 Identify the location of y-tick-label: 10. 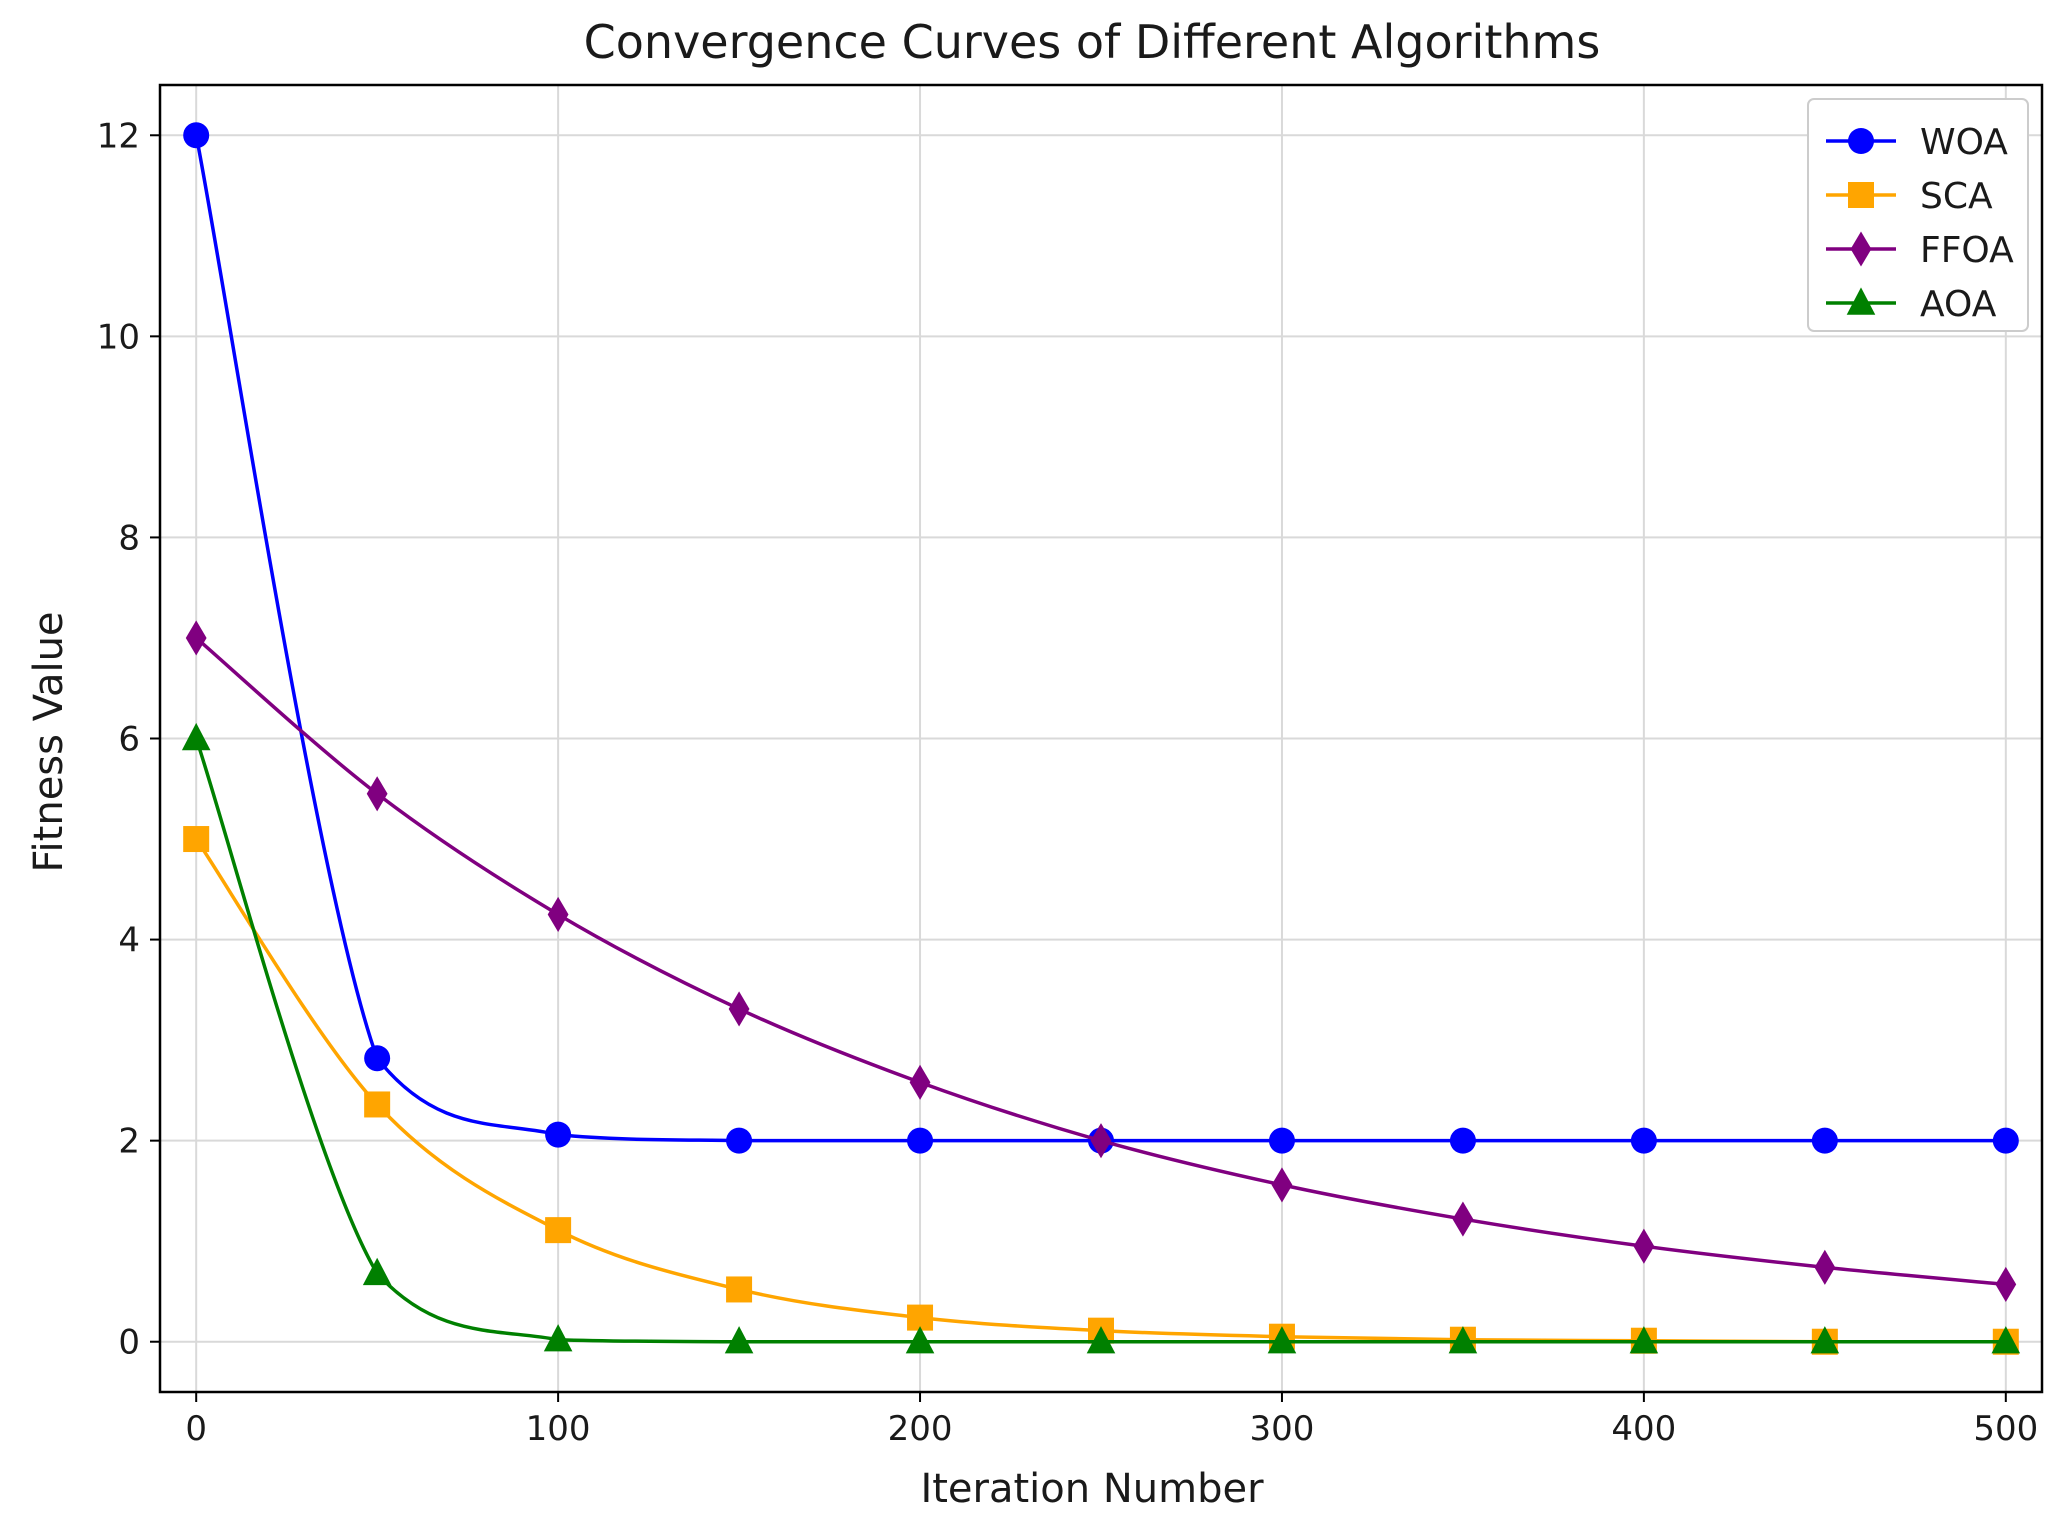
(118, 337).